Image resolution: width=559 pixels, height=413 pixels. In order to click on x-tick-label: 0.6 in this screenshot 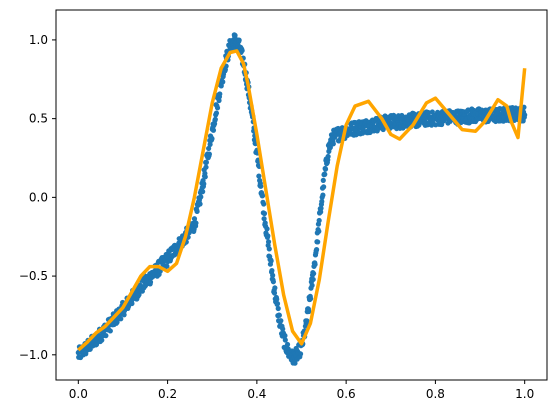, I will do `click(346, 394)`.